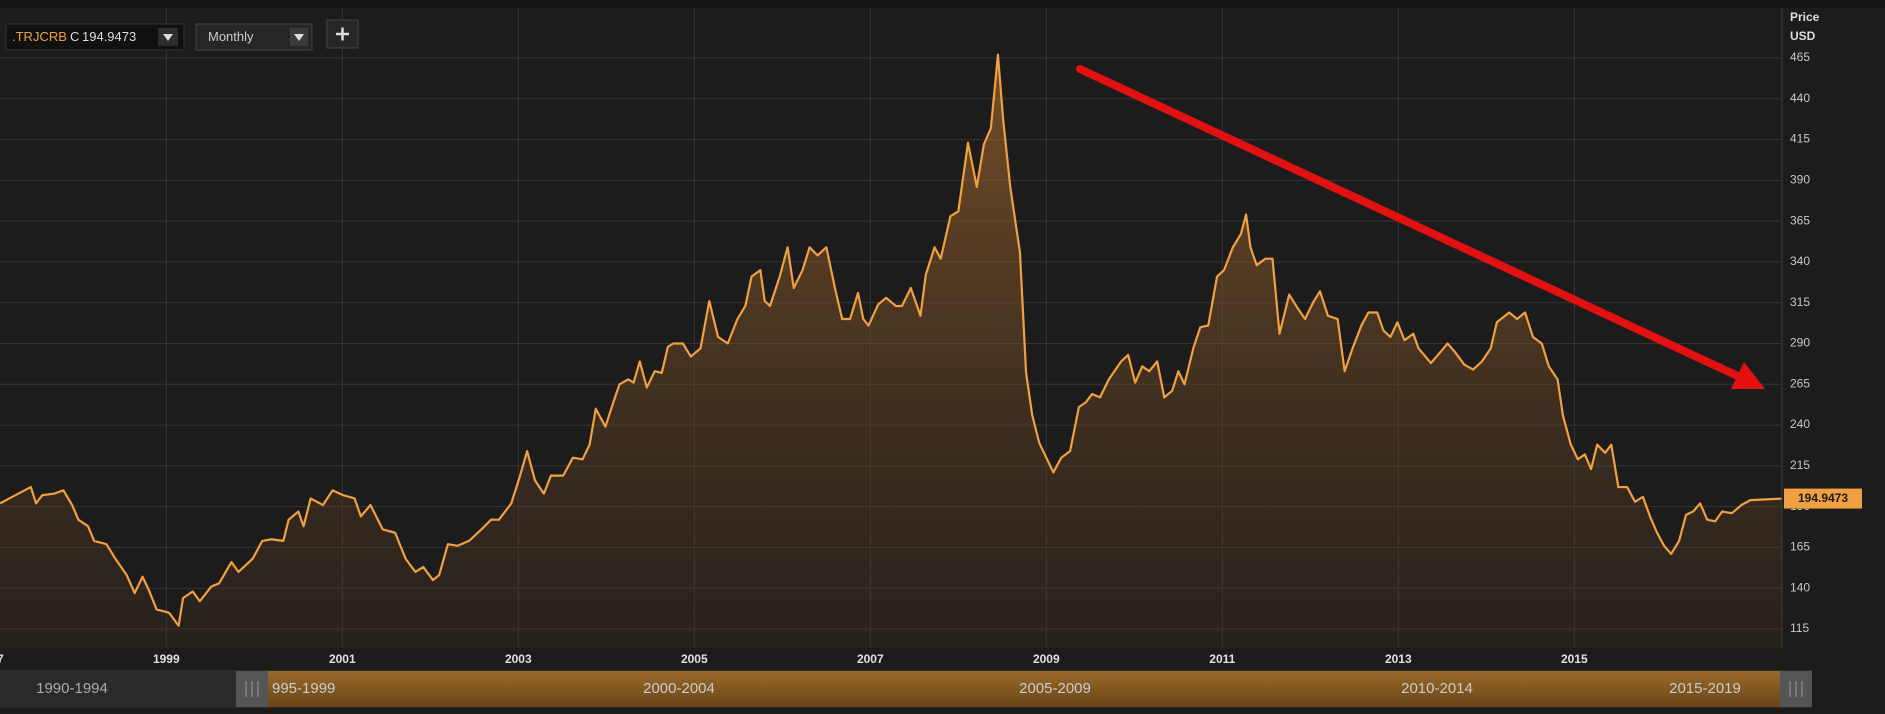 This screenshot has width=1885, height=714. What do you see at coordinates (518, 659) in the screenshot?
I see `x-tick-label: 2003` at bounding box center [518, 659].